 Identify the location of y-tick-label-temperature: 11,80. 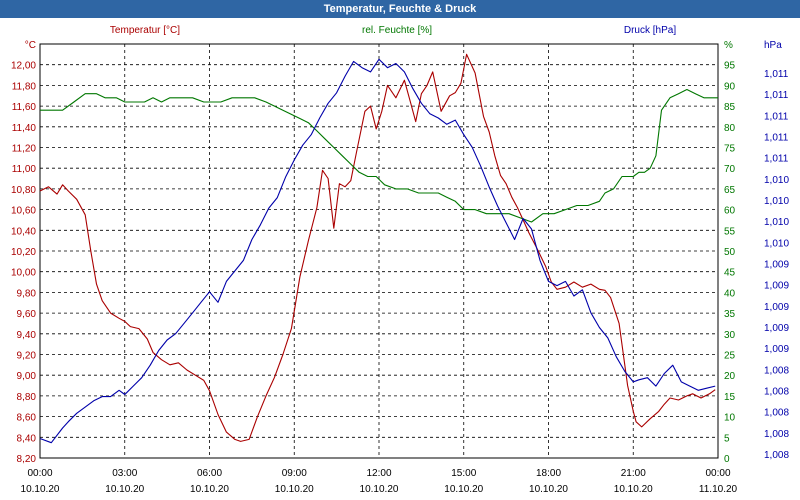
(24, 86).